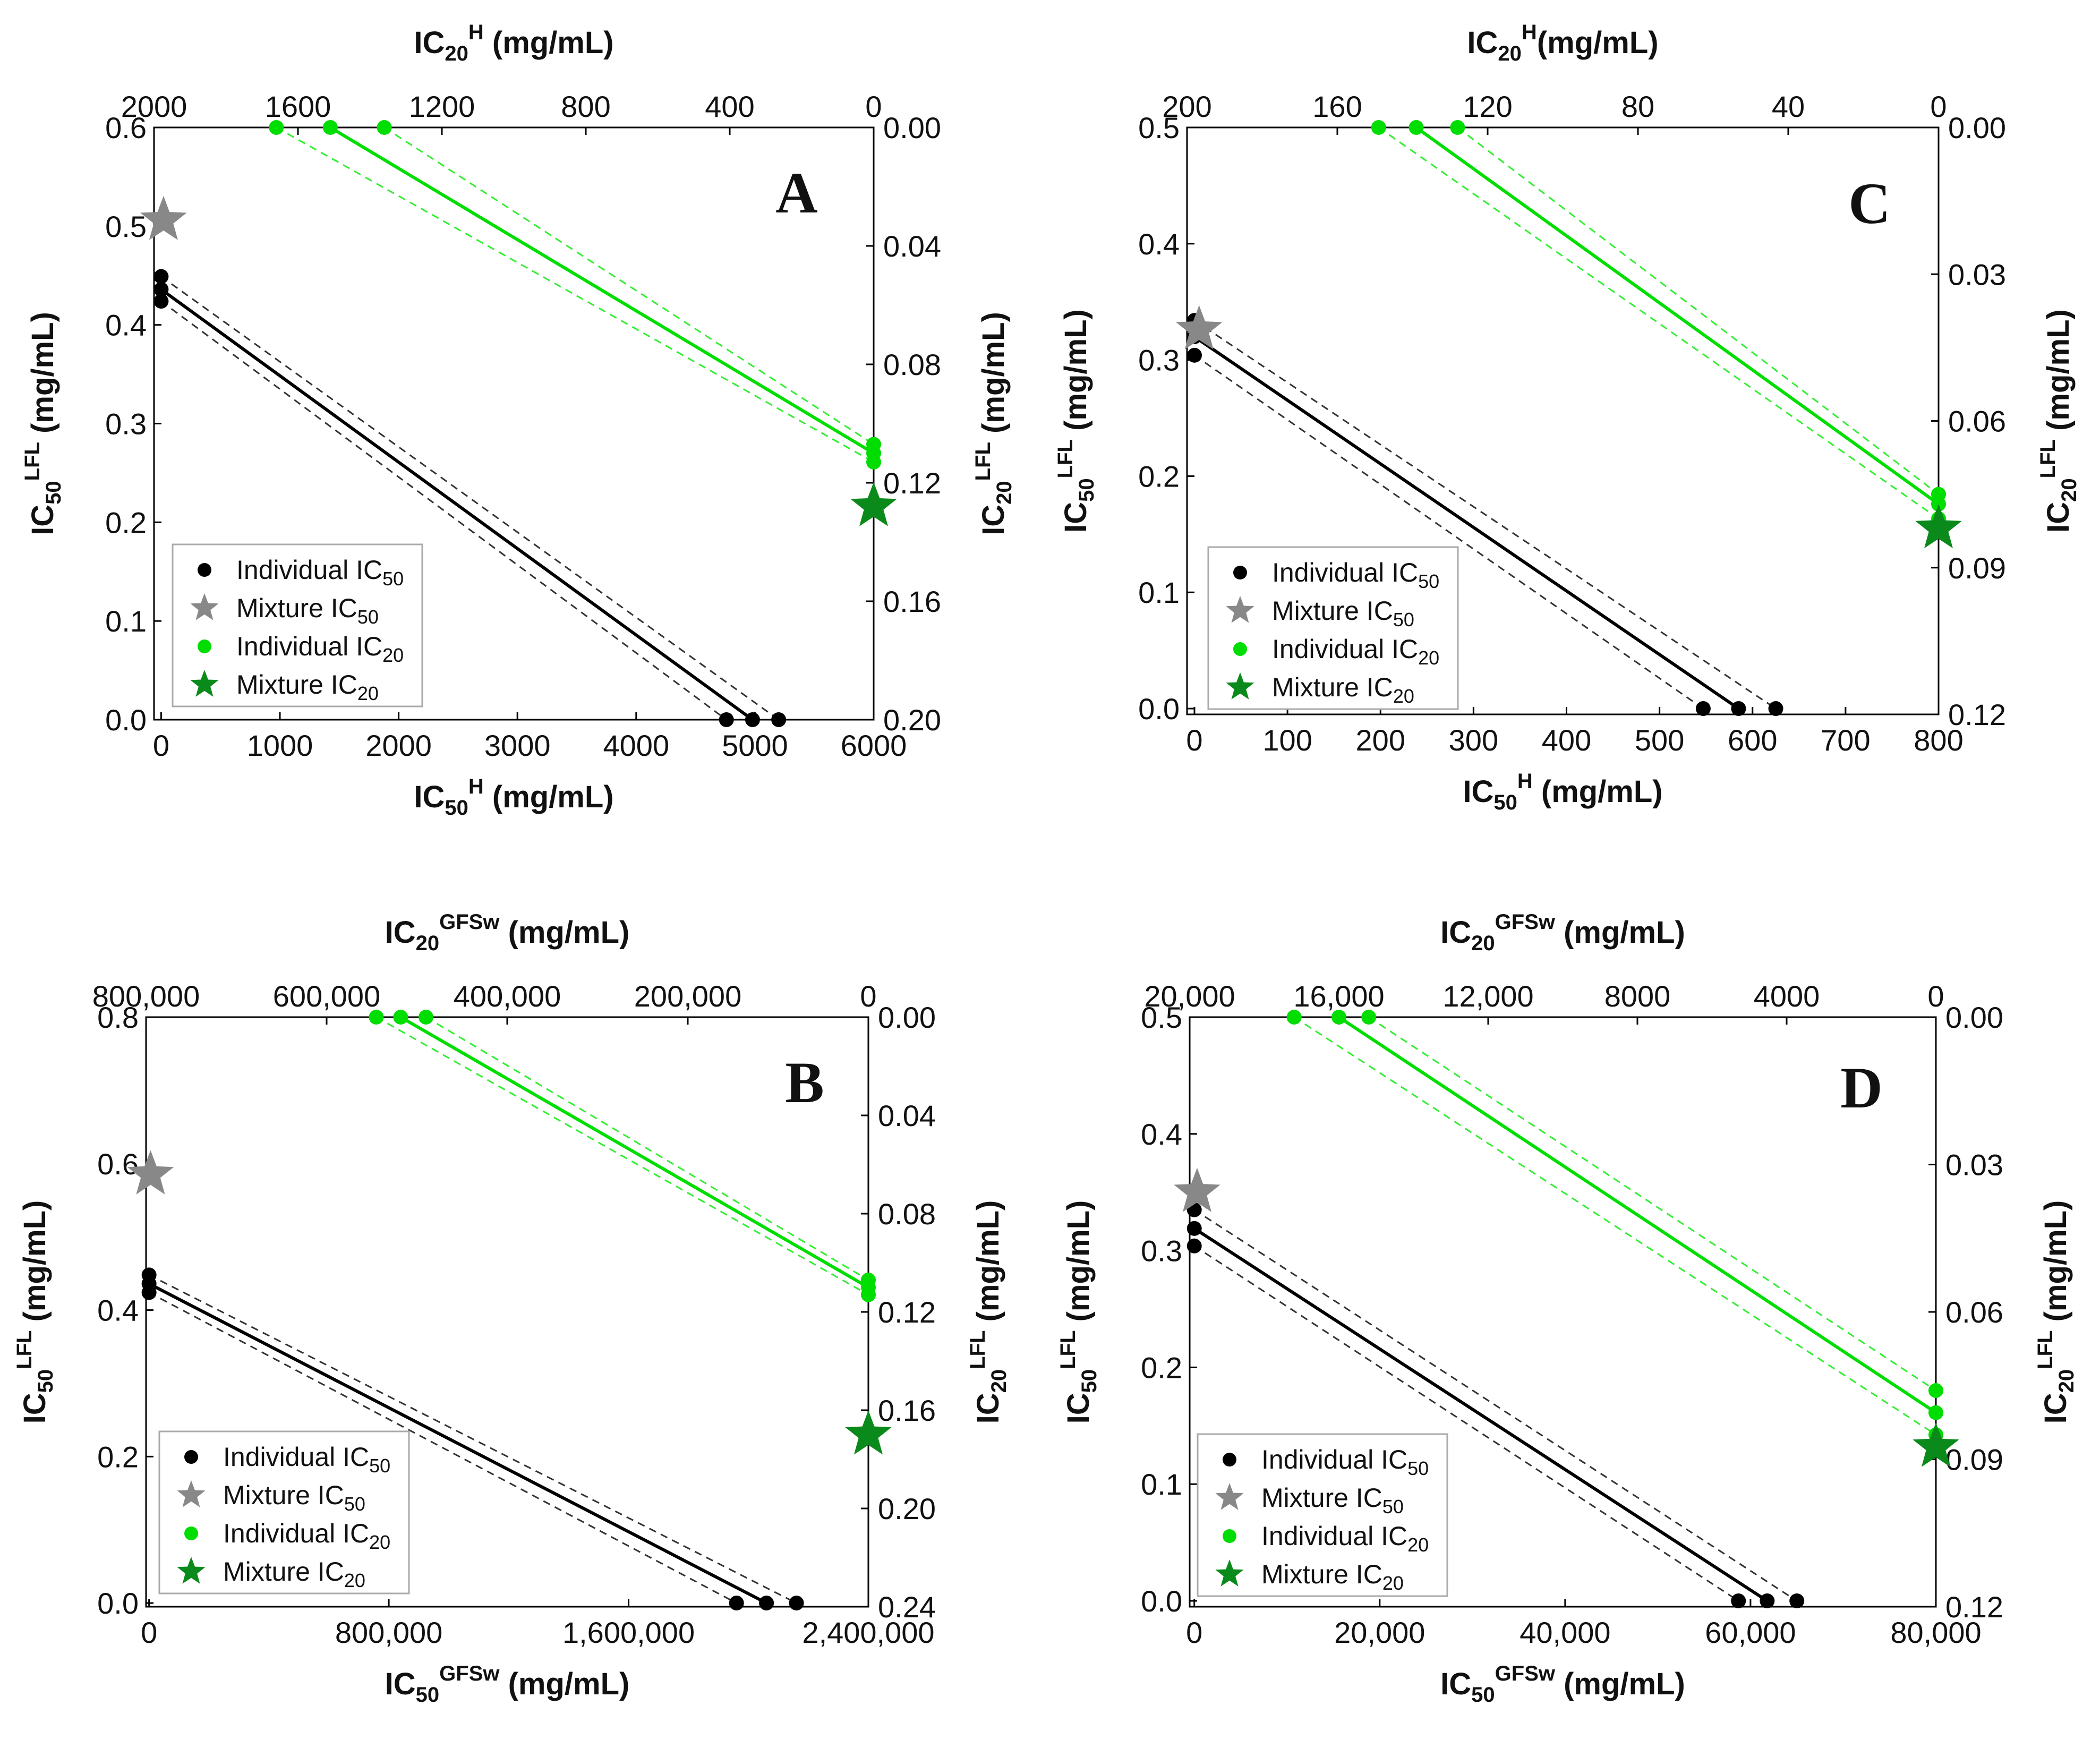 Image resolution: width=2100 pixels, height=1748 pixels. What do you see at coordinates (476, 32) in the screenshot?
I see `top-axis-title-sup: H` at bounding box center [476, 32].